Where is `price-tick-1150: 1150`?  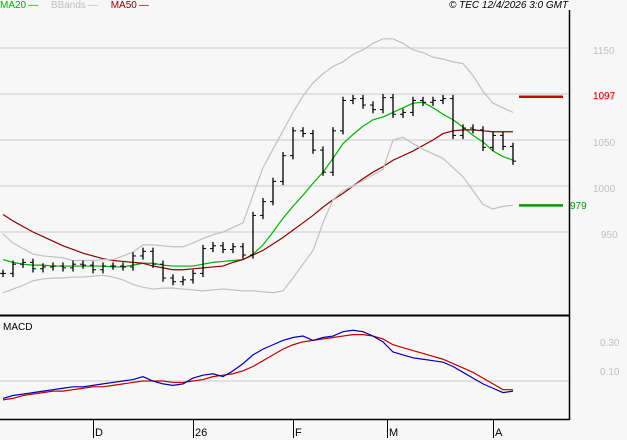 price-tick-1150: 1150 is located at coordinates (604, 51).